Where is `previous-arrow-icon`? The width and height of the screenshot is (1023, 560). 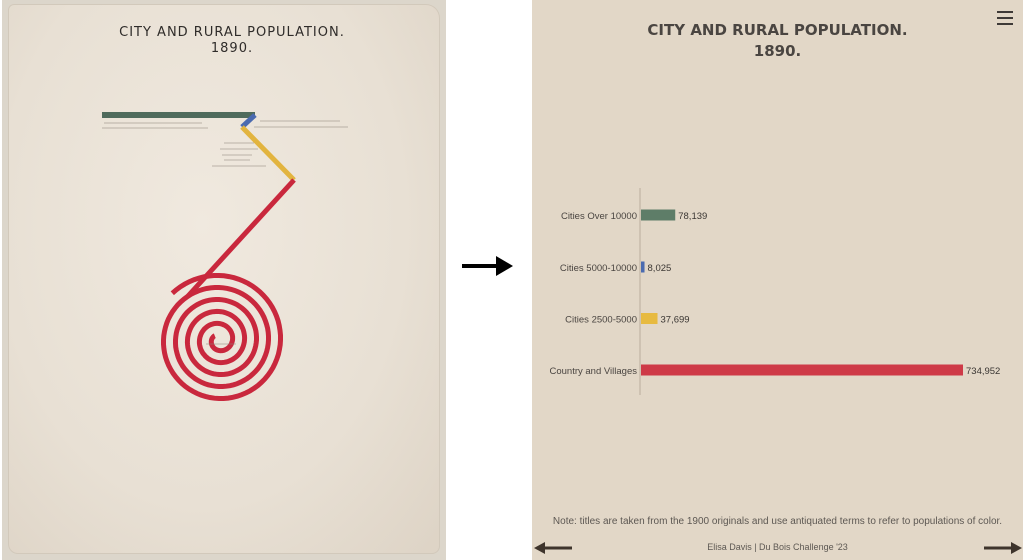 previous-arrow-icon is located at coordinates (553, 548).